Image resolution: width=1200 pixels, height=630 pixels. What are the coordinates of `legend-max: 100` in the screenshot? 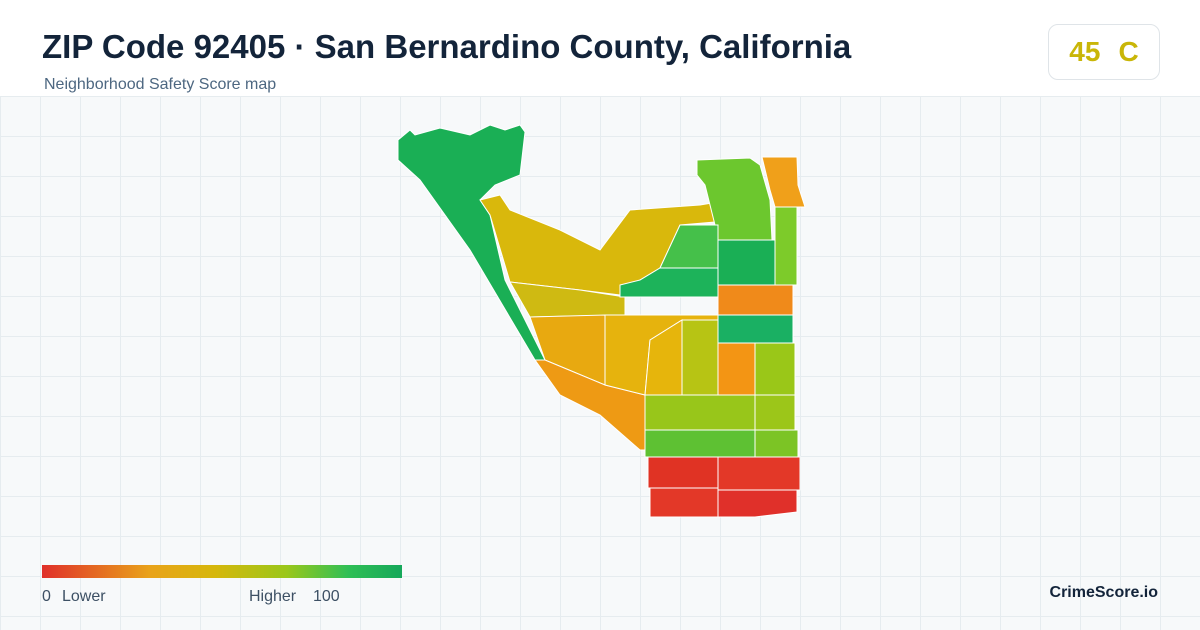 It's located at (326, 596).